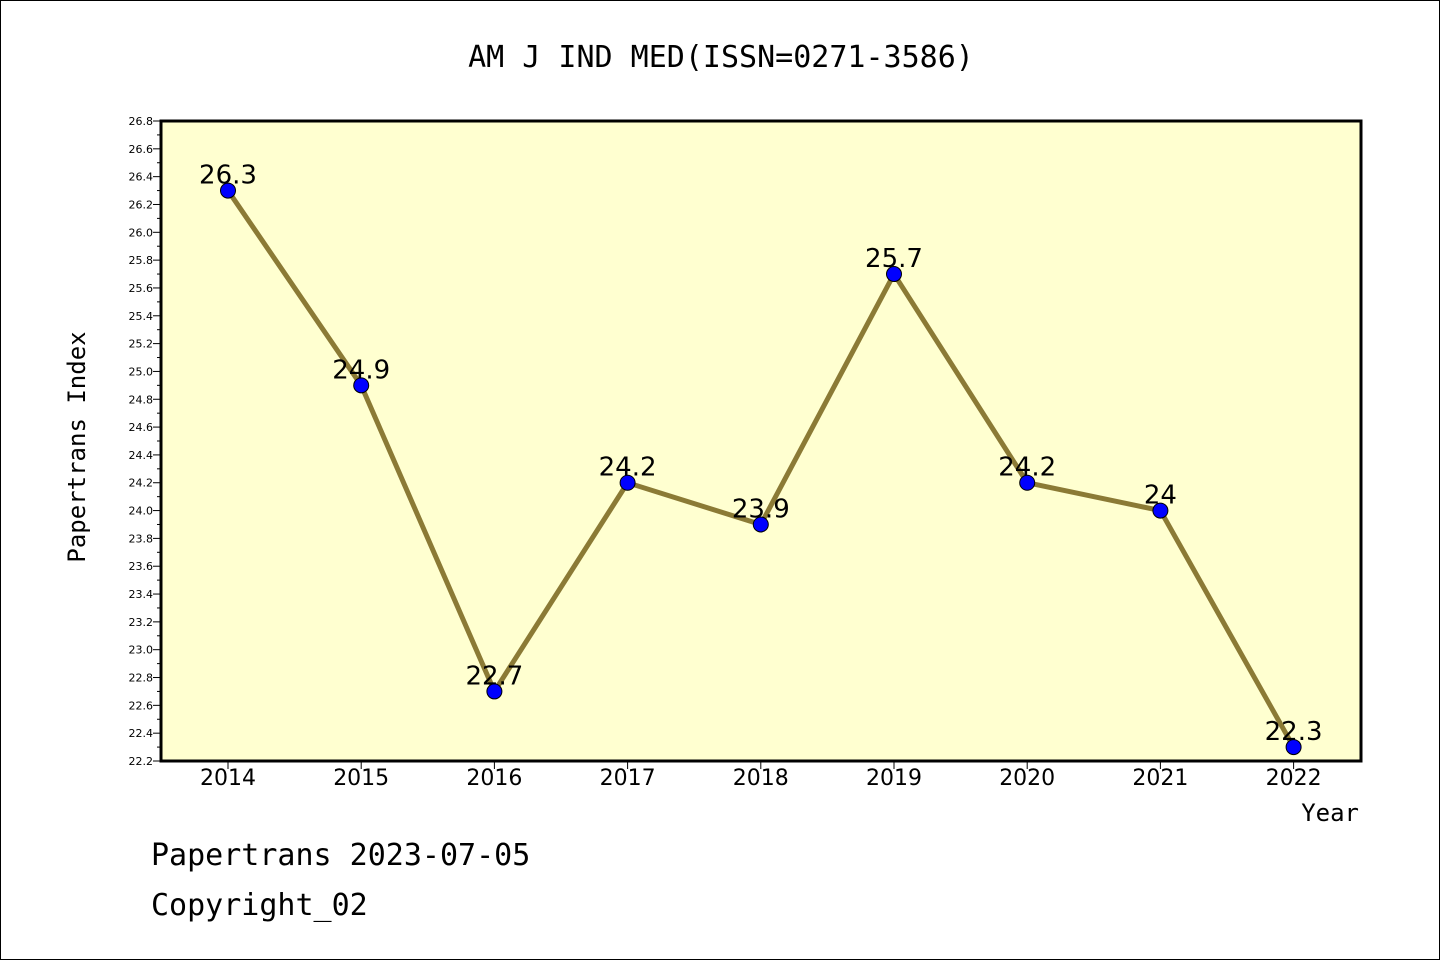 The height and width of the screenshot is (961, 1440). Describe the element at coordinates (761, 509) in the screenshot. I see `data-label: 23.9` at that location.